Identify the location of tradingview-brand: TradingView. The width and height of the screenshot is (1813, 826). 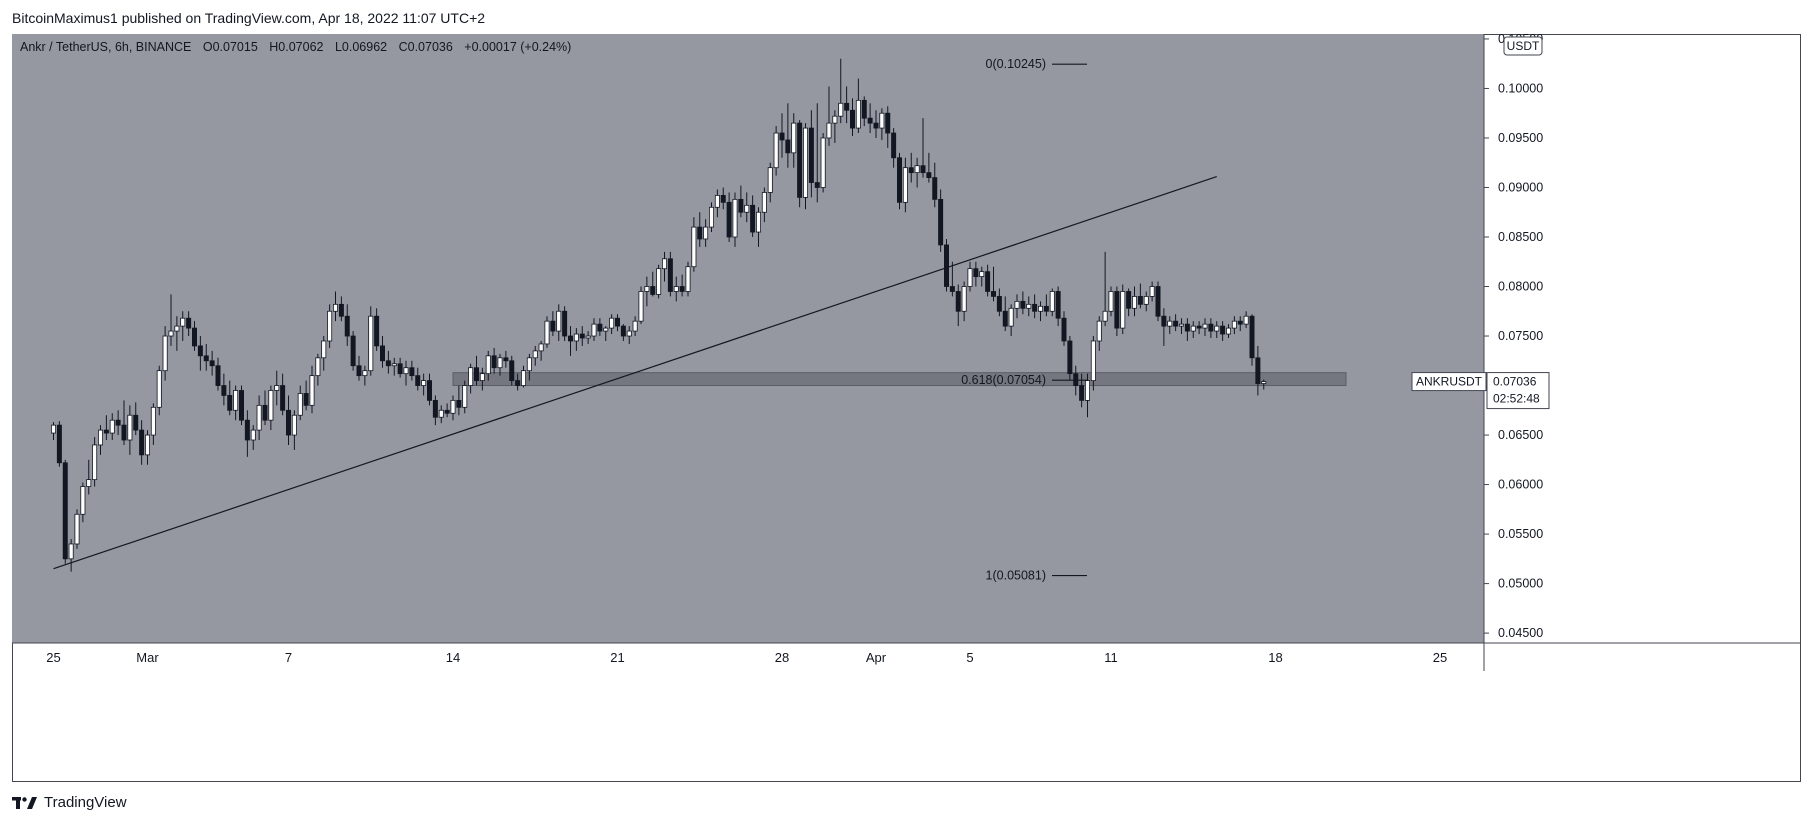
(69, 802).